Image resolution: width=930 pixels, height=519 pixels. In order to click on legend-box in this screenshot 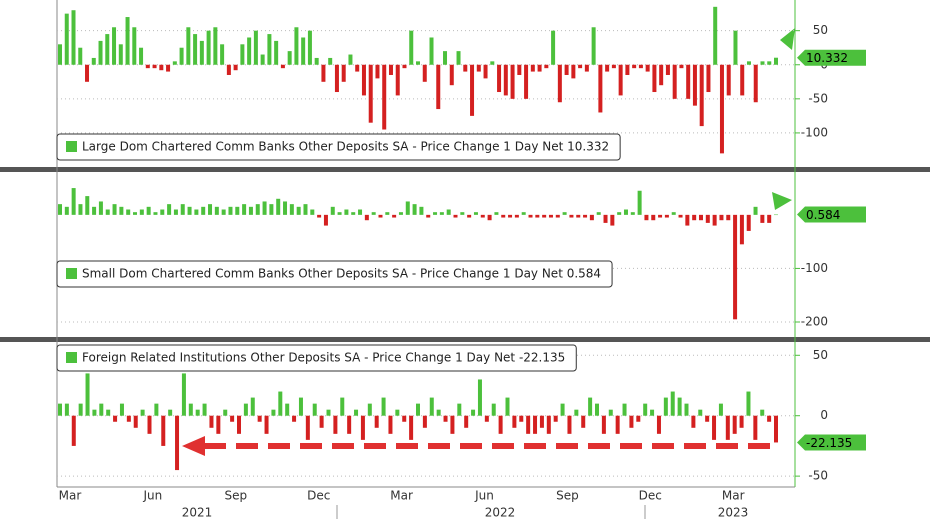, I will do `click(316, 358)`.